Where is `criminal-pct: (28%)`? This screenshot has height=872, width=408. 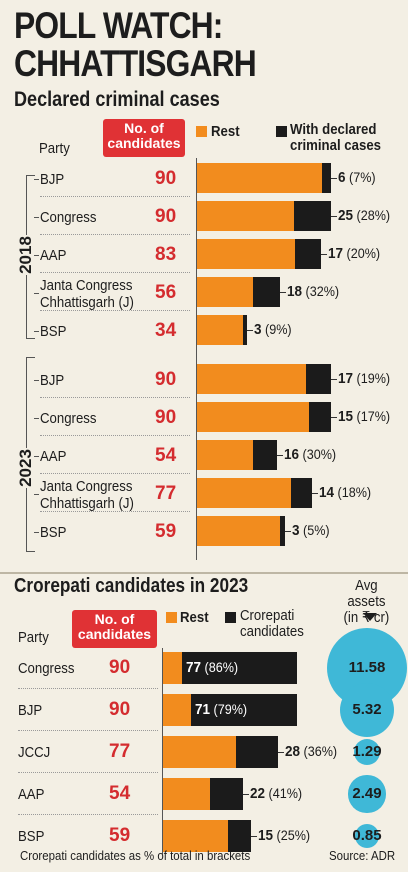
criminal-pct: (28%) is located at coordinates (372, 215).